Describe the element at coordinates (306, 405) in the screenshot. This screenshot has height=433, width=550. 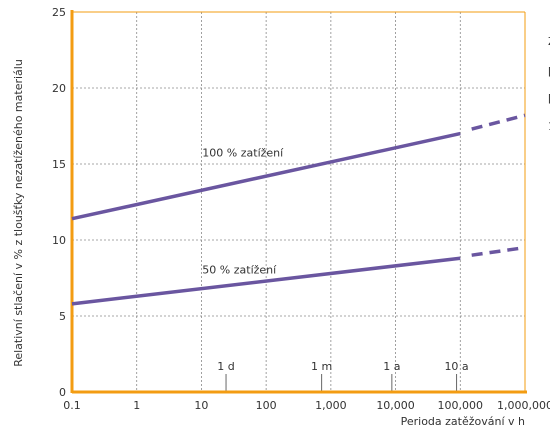
I see `x-tick-labels: 0.1 1 10 100 1,000 10,000 100,000 1,000,000` at that location.